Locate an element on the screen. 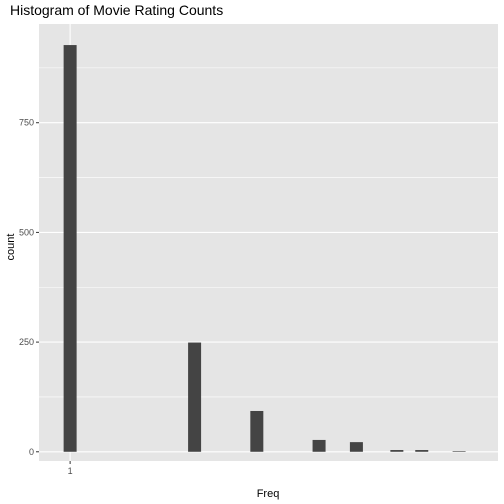 The height and width of the screenshot is (504, 504). chart-title: Histogram of Movie Rating Counts is located at coordinates (116, 10).